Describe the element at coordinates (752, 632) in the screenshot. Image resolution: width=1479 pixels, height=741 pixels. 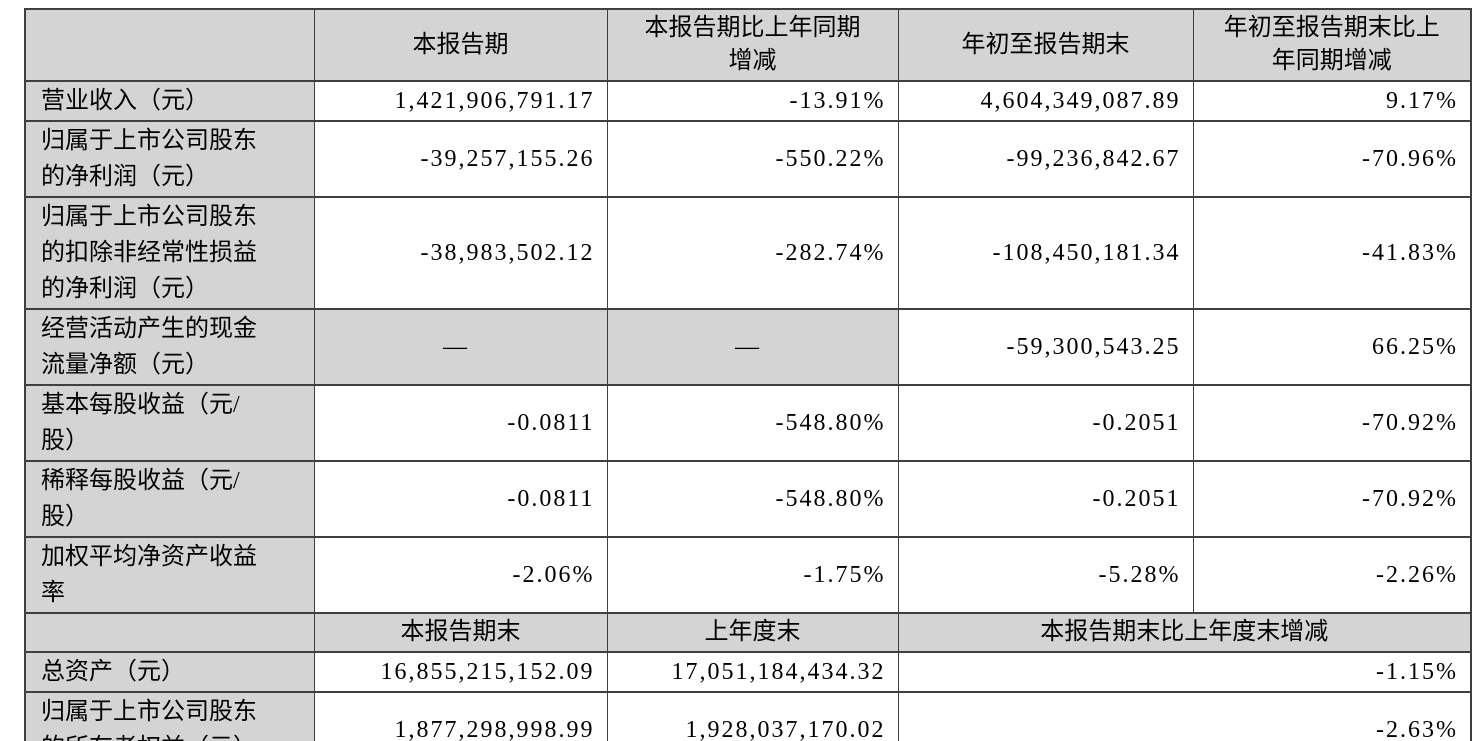
I see `col-header-end-of-last-year: 上年度末` at that location.